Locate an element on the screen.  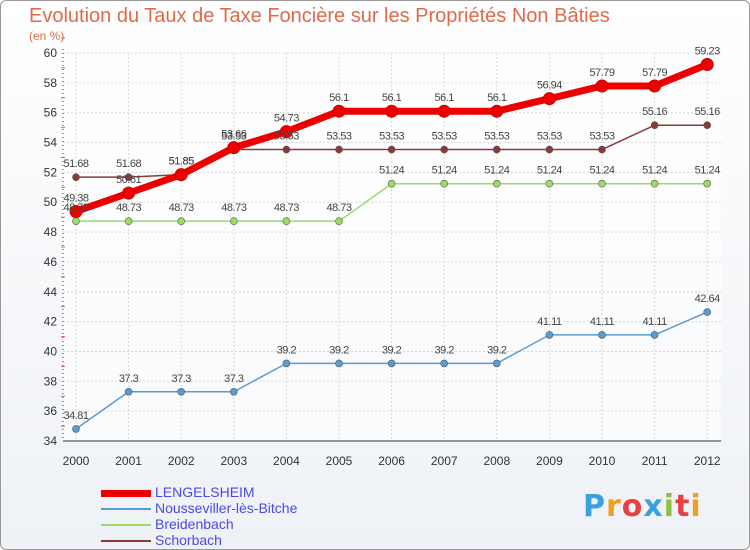
x-tick-label: 2012 is located at coordinates (707, 461).